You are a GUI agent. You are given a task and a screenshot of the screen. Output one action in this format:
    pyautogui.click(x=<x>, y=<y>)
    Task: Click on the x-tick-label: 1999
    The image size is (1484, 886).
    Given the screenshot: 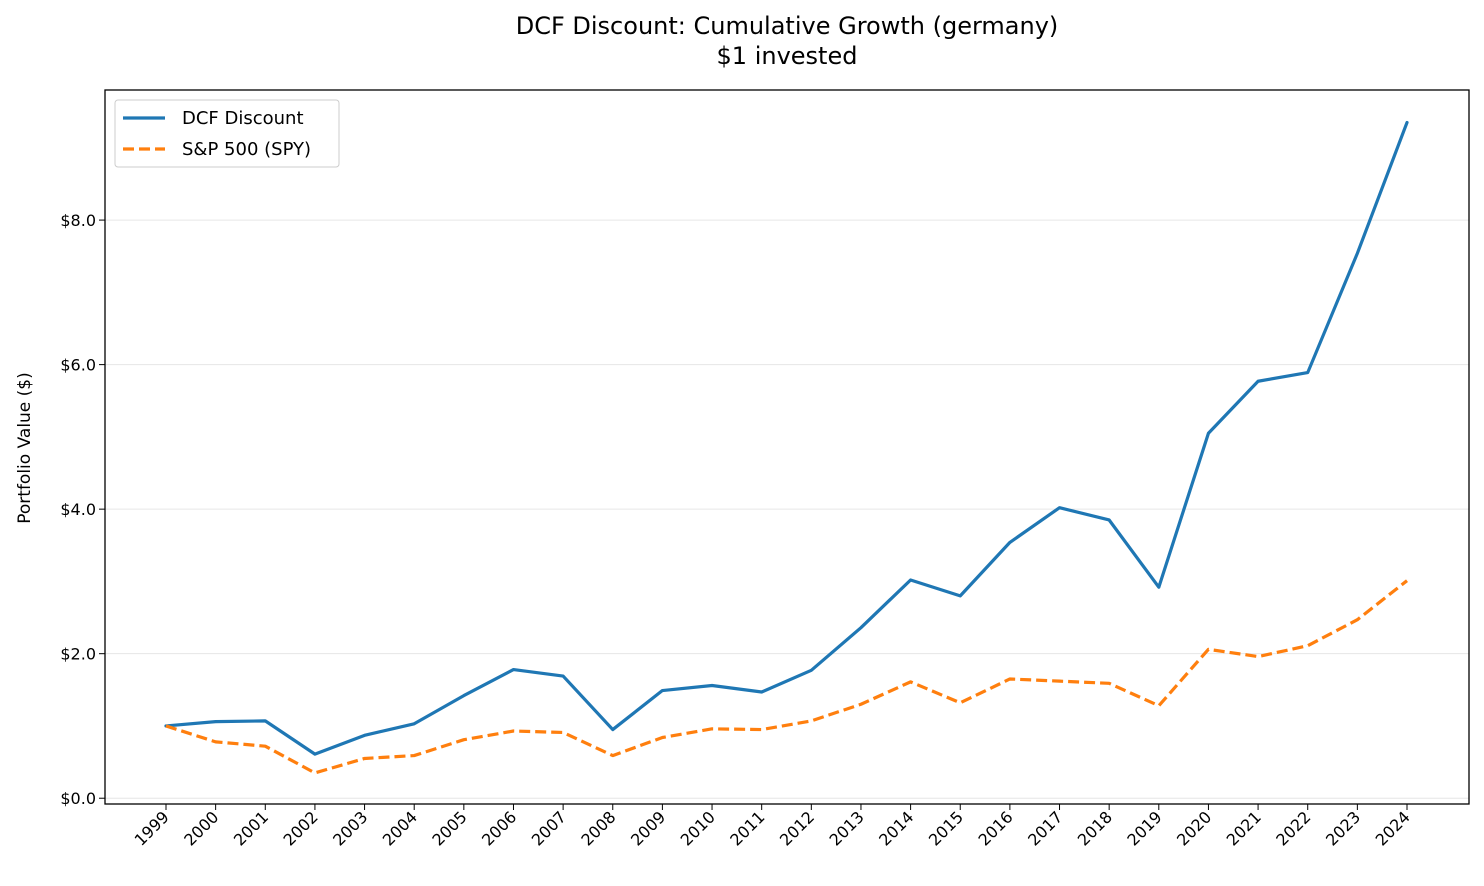 What is the action you would take?
    pyautogui.click(x=152, y=828)
    